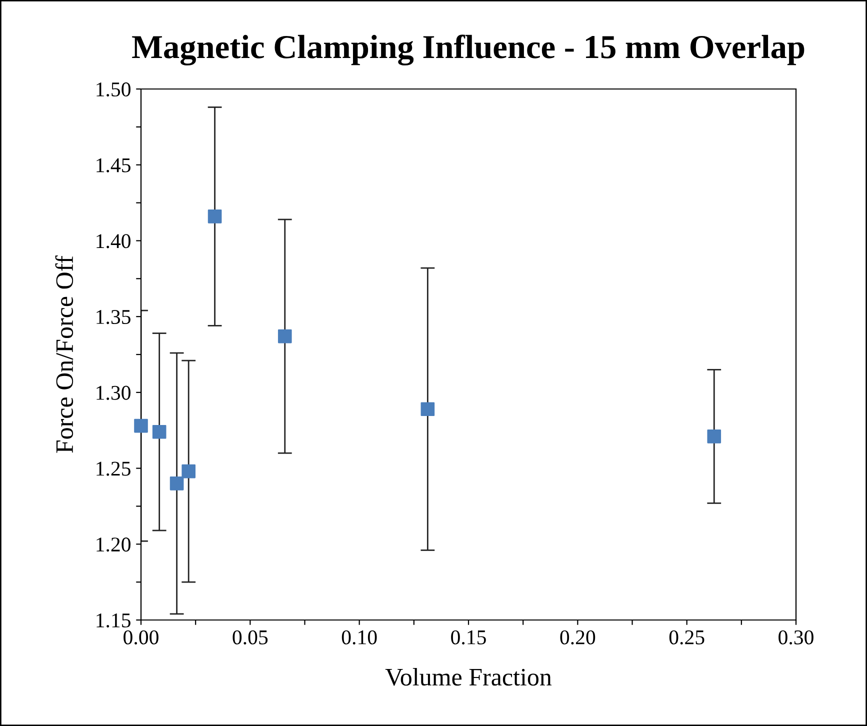  I want to click on x-tick-label: 0.15, so click(468, 637).